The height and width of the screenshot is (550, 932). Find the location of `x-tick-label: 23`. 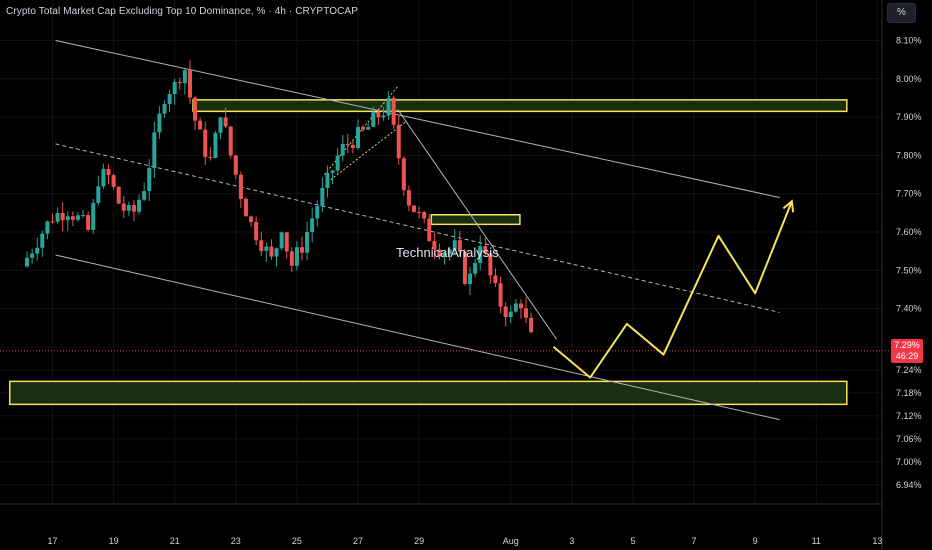

x-tick-label: 23 is located at coordinates (236, 541).